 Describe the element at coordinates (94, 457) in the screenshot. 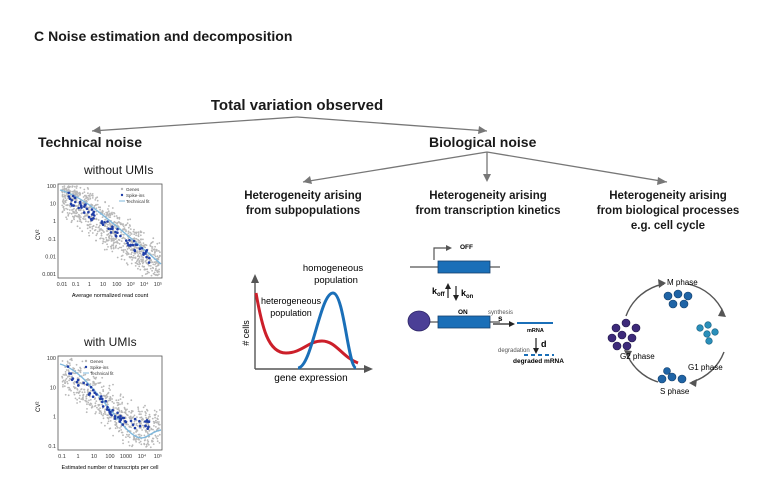

I see `x-tick-label: 10` at that location.